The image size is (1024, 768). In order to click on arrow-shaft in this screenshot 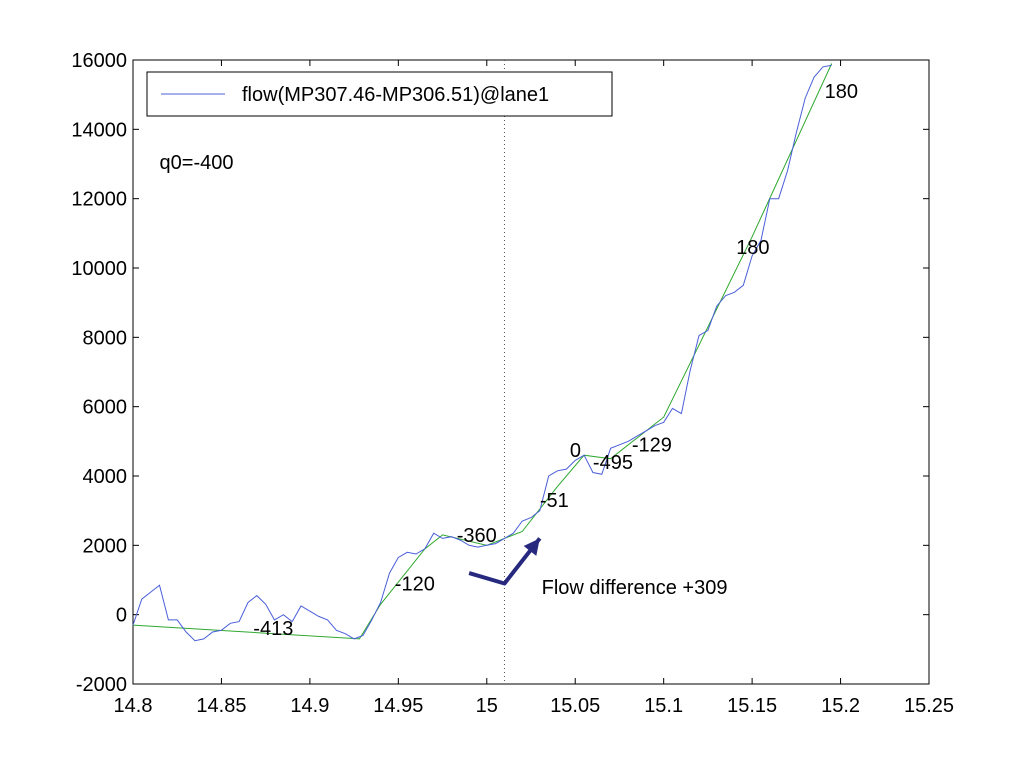, I will do `click(505, 561)`.